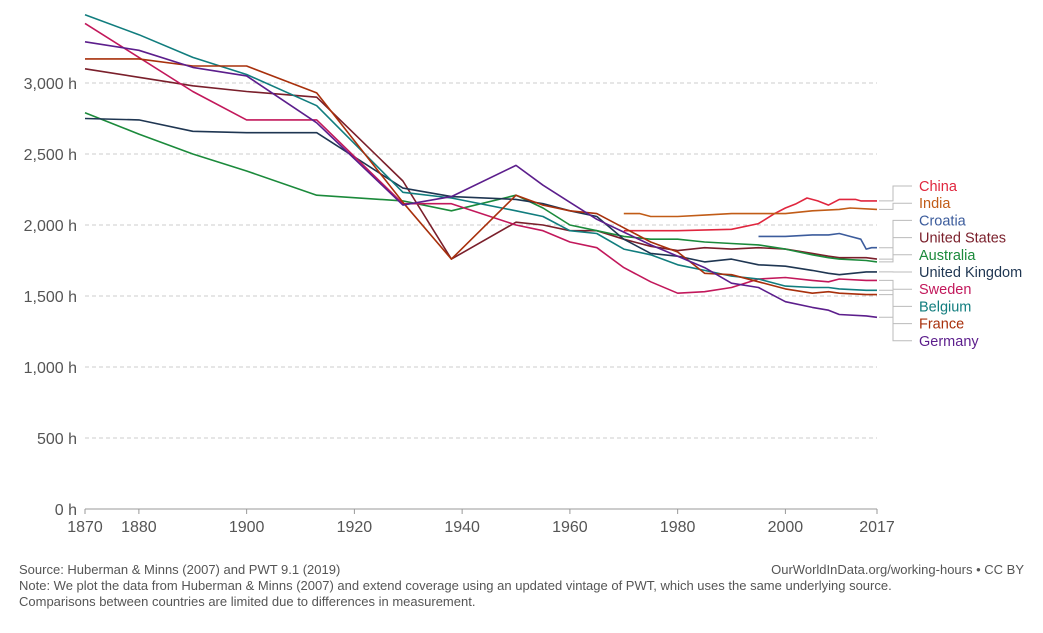 The height and width of the screenshot is (633, 1043). I want to click on y-tick-label-0: 0 h, so click(66, 510).